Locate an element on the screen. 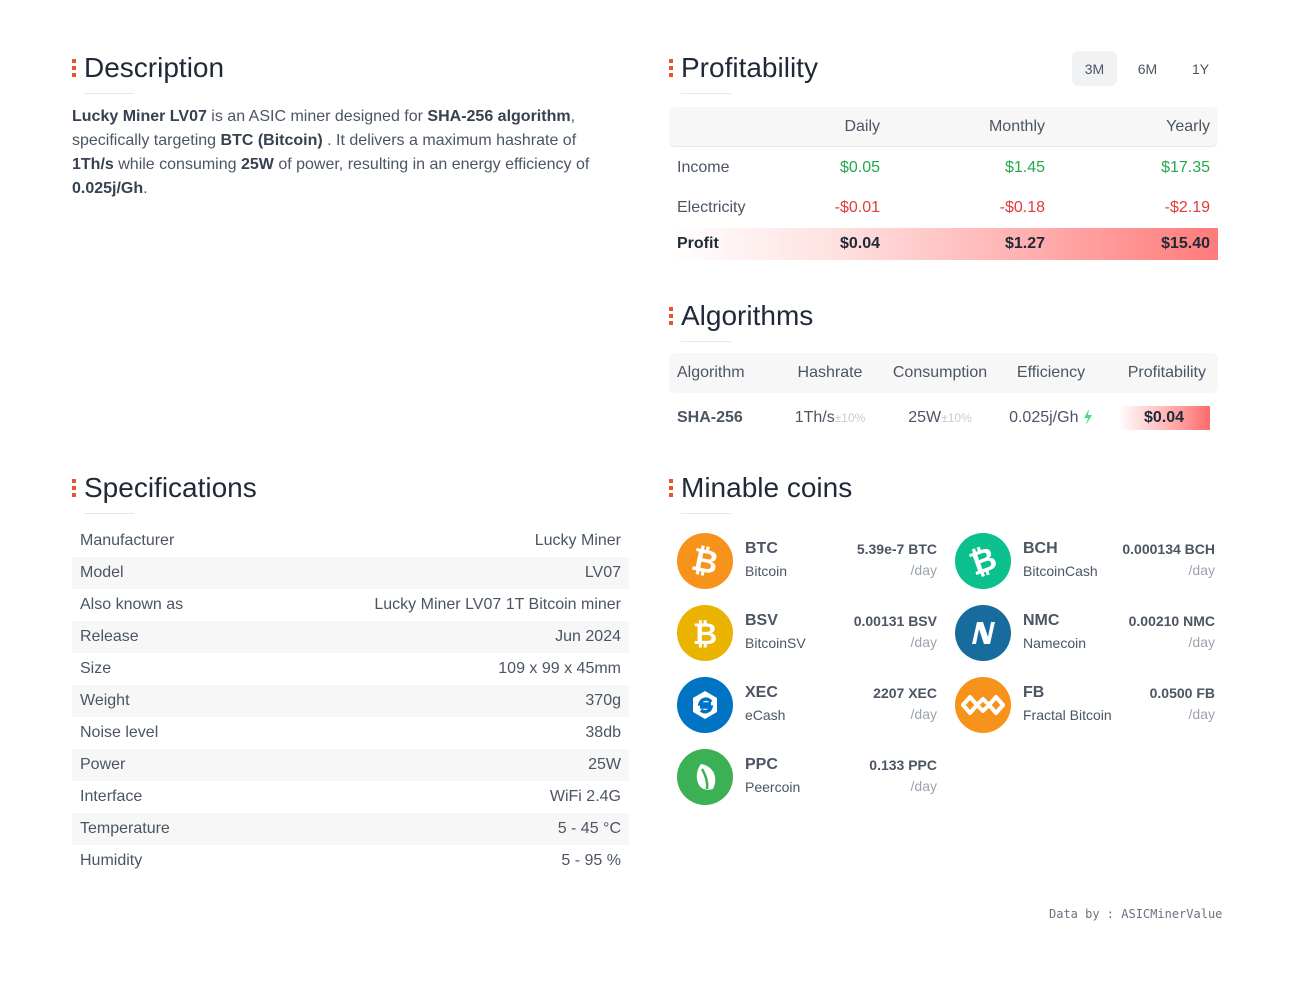 This screenshot has height=1003, width=1296. coin-card-xec: XEC eCash 2207 XEC /day is located at coordinates (803, 707).